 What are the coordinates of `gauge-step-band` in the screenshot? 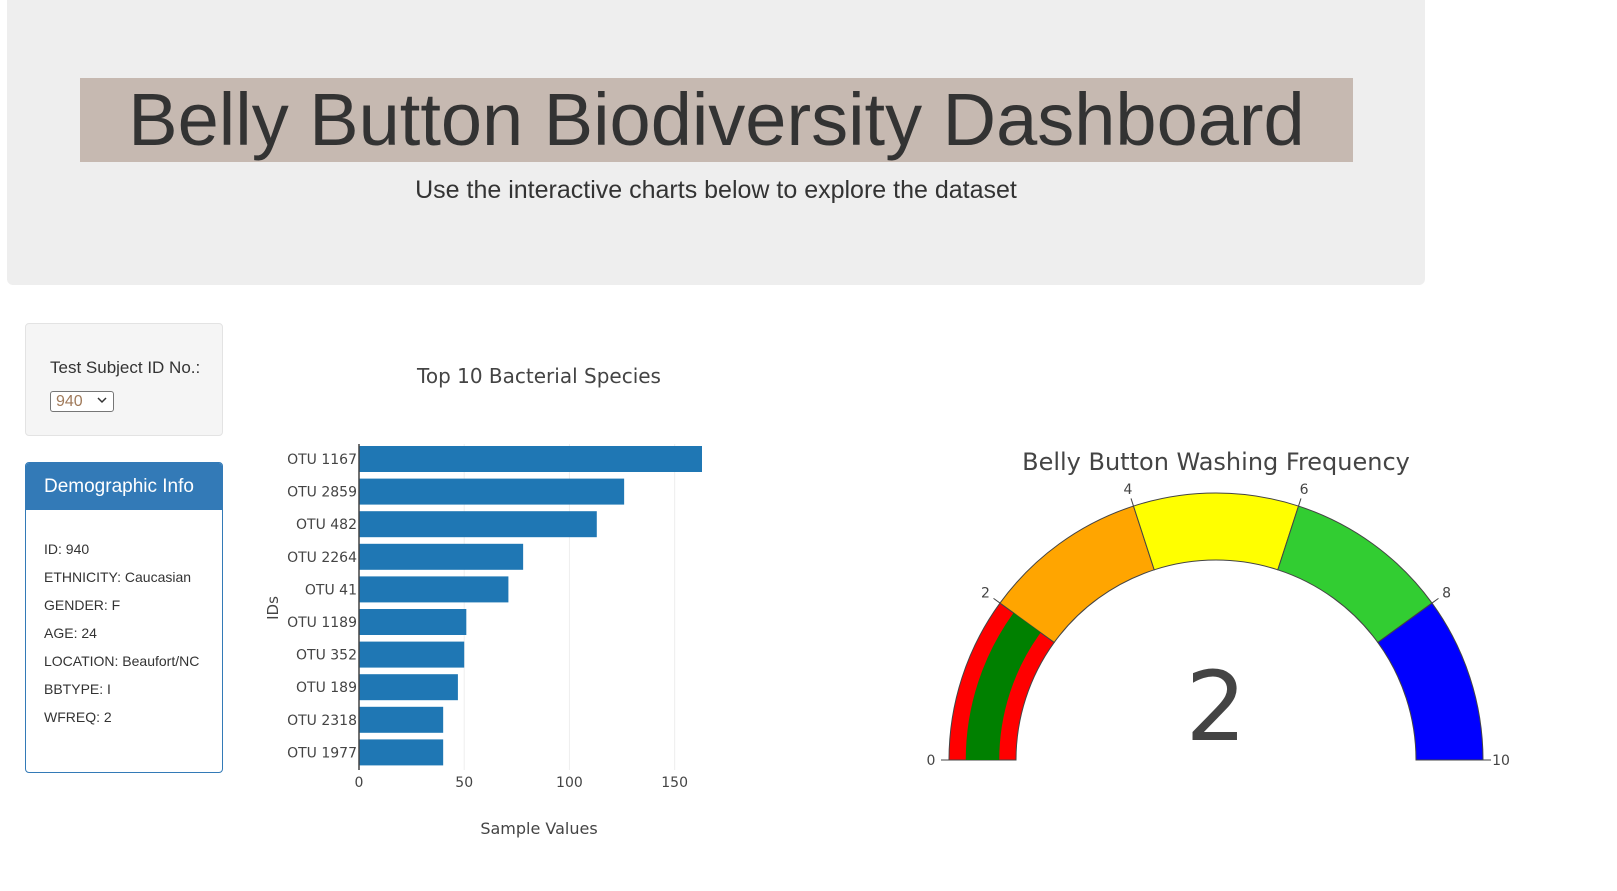 It's located at (1216, 531).